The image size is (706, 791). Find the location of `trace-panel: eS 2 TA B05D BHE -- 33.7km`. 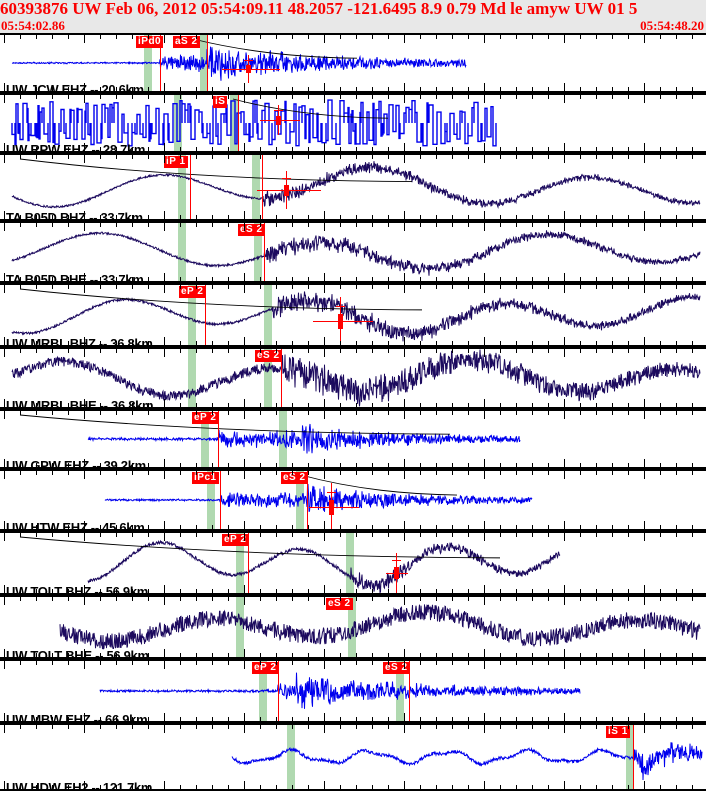

trace-panel: eS 2 TA B05D BHE -- 33.7km is located at coordinates (353, 252).